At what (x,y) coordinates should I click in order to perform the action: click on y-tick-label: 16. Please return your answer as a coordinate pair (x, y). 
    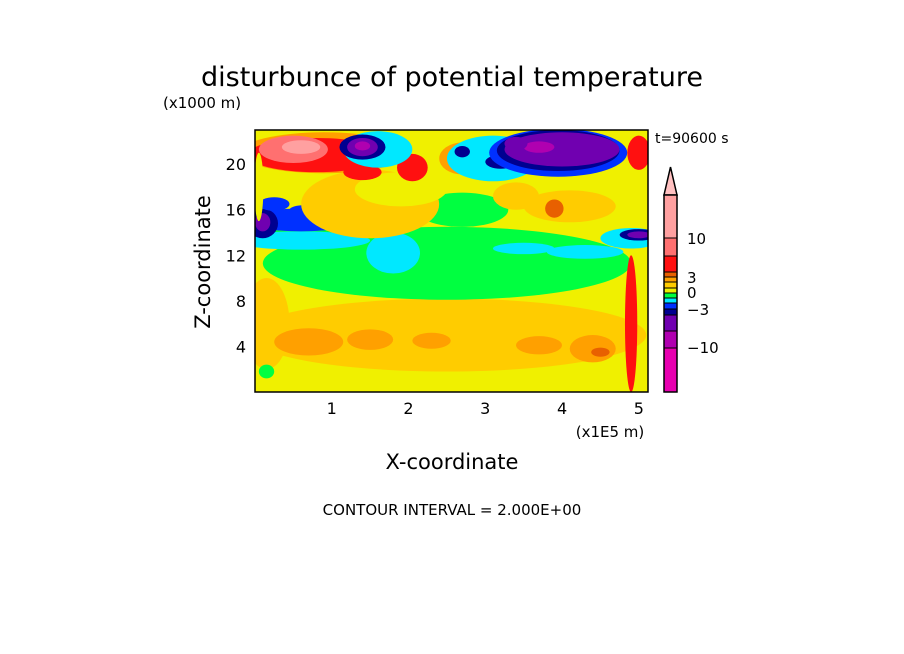
    Looking at the image, I should click on (236, 210).